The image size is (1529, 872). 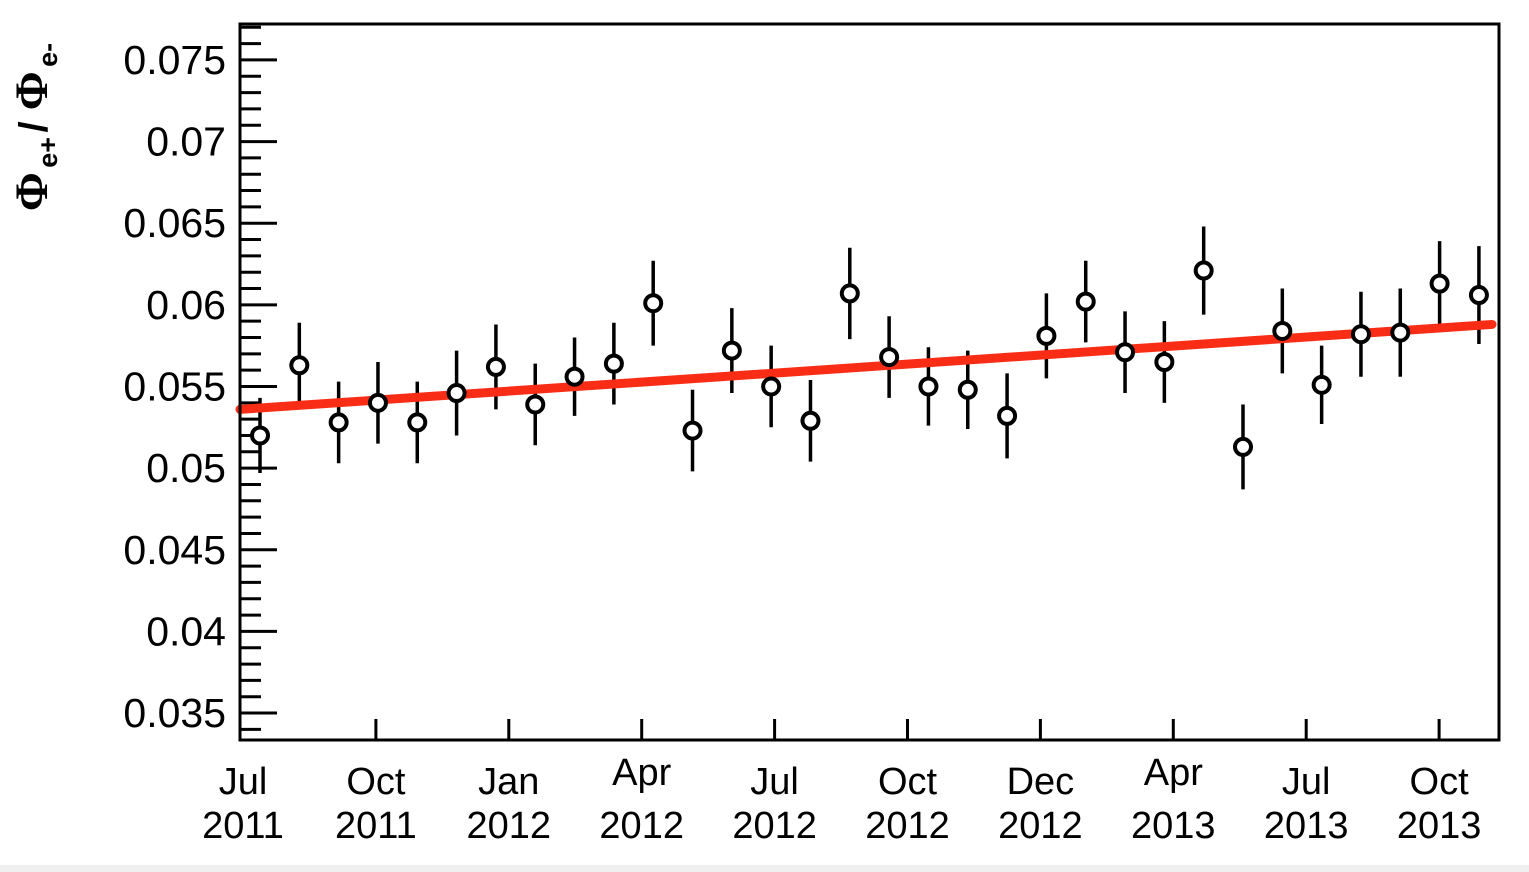 I want to click on y-axis-title-sub-electron: e-, so click(x=48, y=55).